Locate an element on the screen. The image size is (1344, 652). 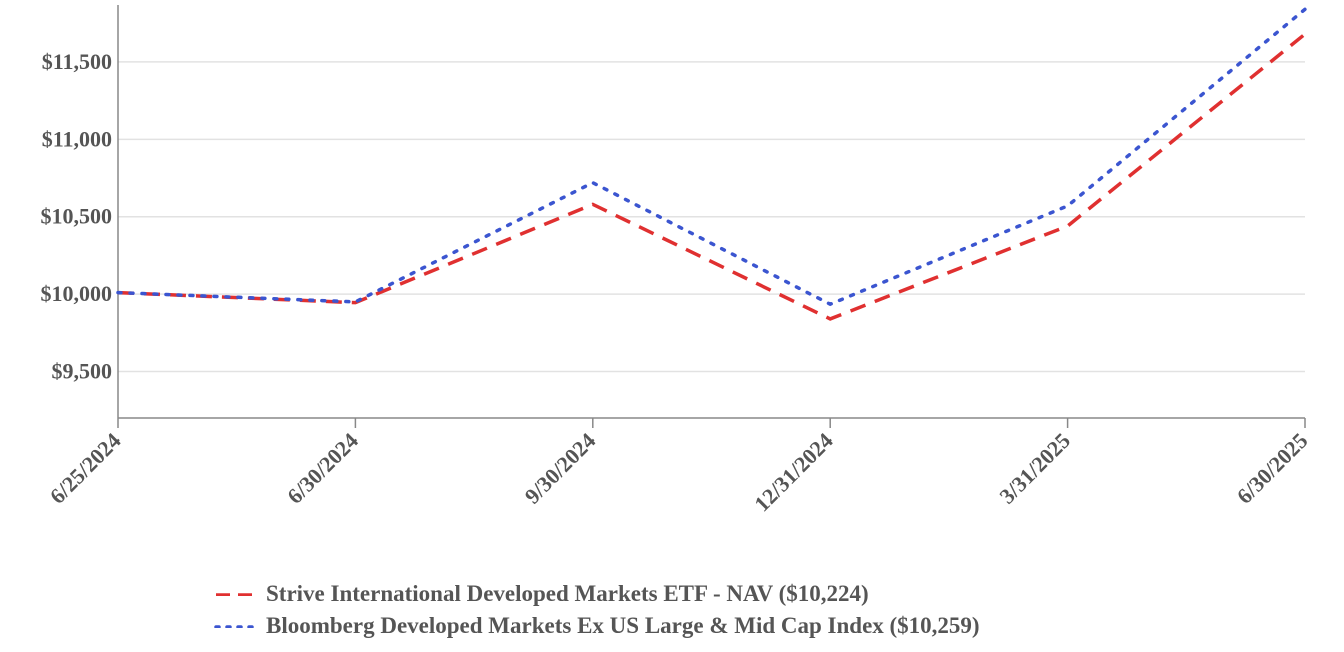
y-axis-ticks: $9,500 $10,000 $10,500 $11,000 $11,500 is located at coordinates (77, 216).